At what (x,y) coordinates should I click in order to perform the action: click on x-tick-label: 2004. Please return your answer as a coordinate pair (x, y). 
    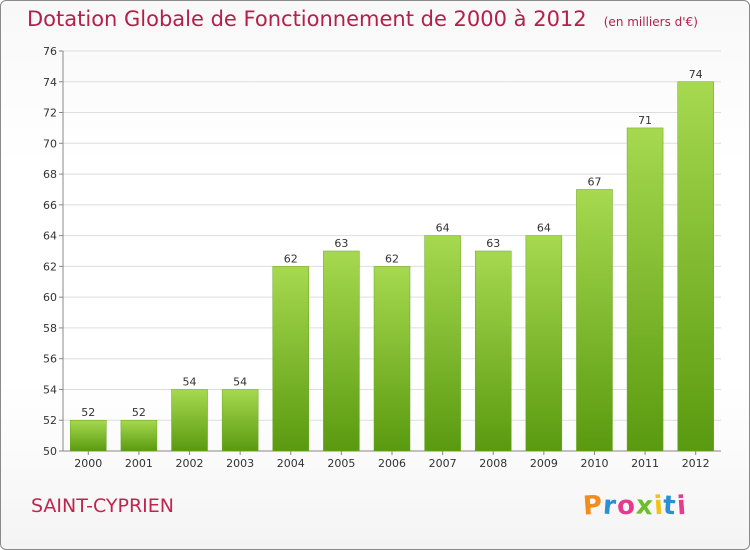
    Looking at the image, I should click on (291, 463).